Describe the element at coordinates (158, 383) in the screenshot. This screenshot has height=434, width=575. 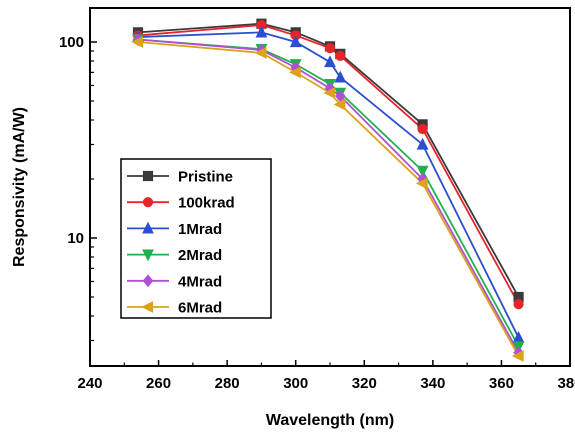
I see `x-tick-label: 260` at that location.